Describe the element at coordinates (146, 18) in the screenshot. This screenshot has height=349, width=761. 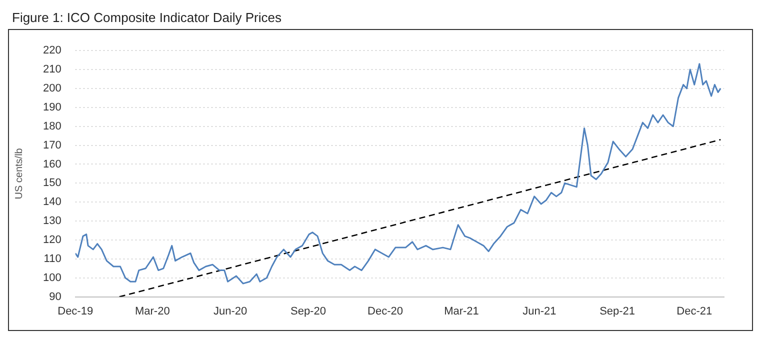
I see `chart-title: Figure 1: ICO Composite Indicator Daily Prices` at that location.